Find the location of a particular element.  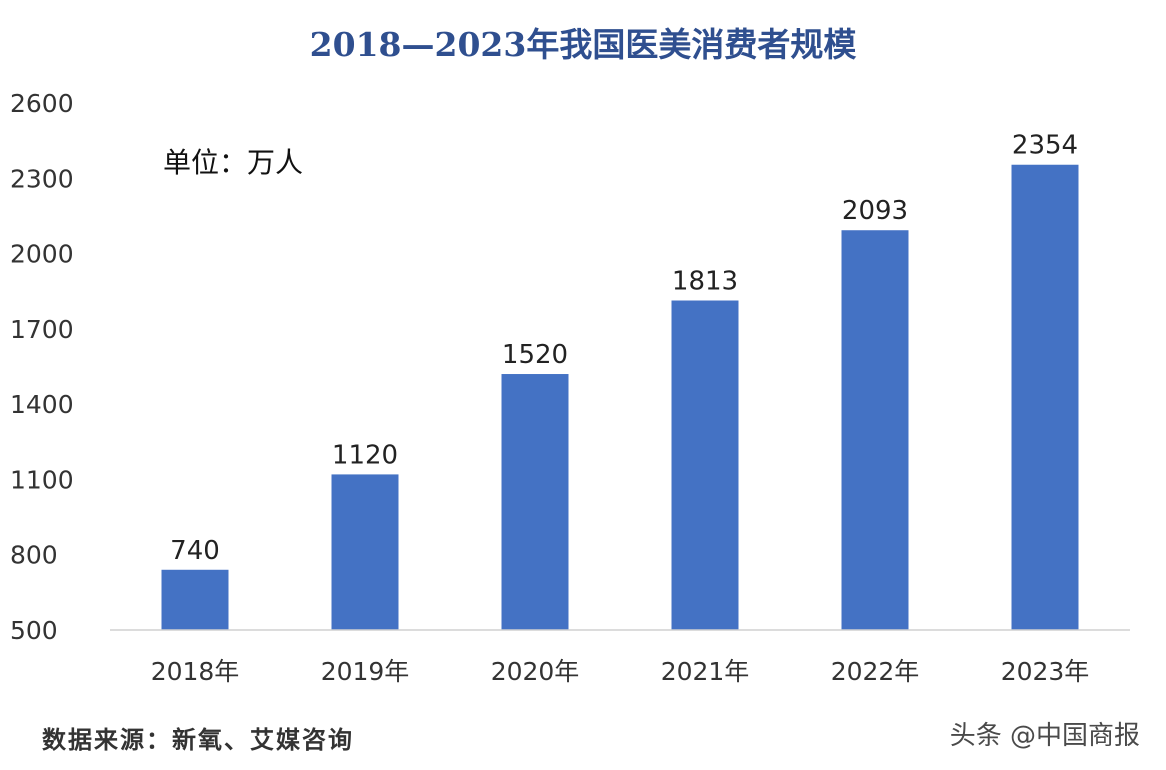

x-tick-label: 2019年 is located at coordinates (365, 671).